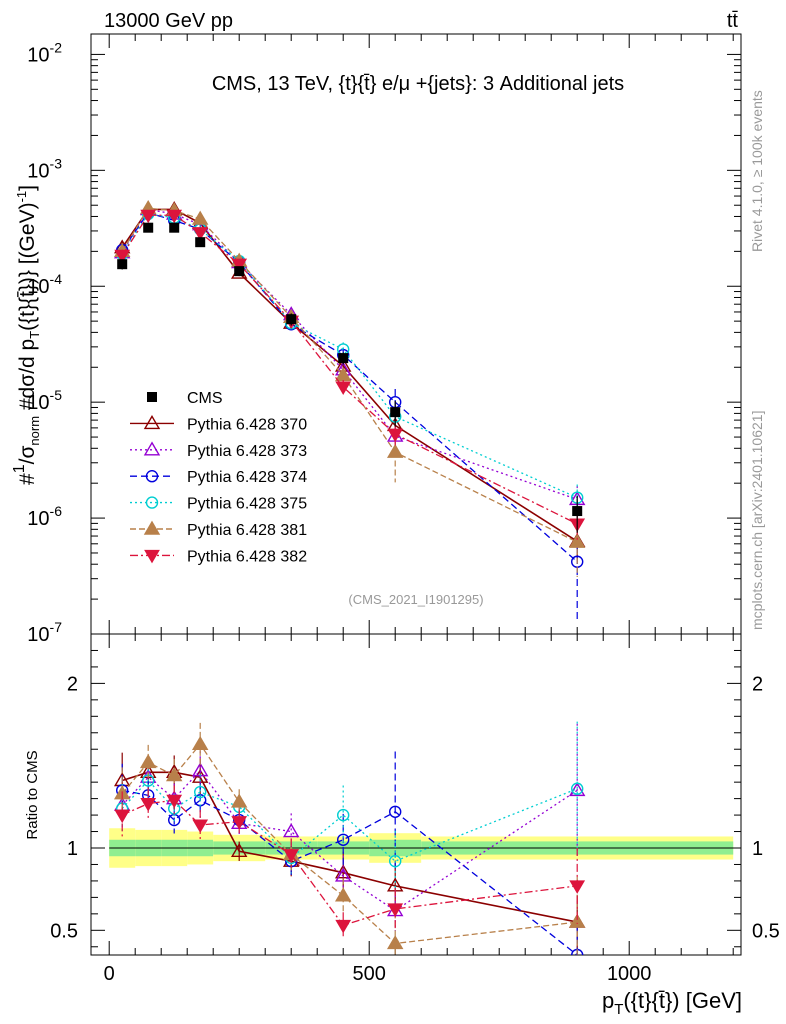 This screenshot has width=786, height=1024. Describe the element at coordinates (757, 520) in the screenshot. I see `mcplots-label: mcplots.cern.ch [arXiv:2401.10621]` at that location.